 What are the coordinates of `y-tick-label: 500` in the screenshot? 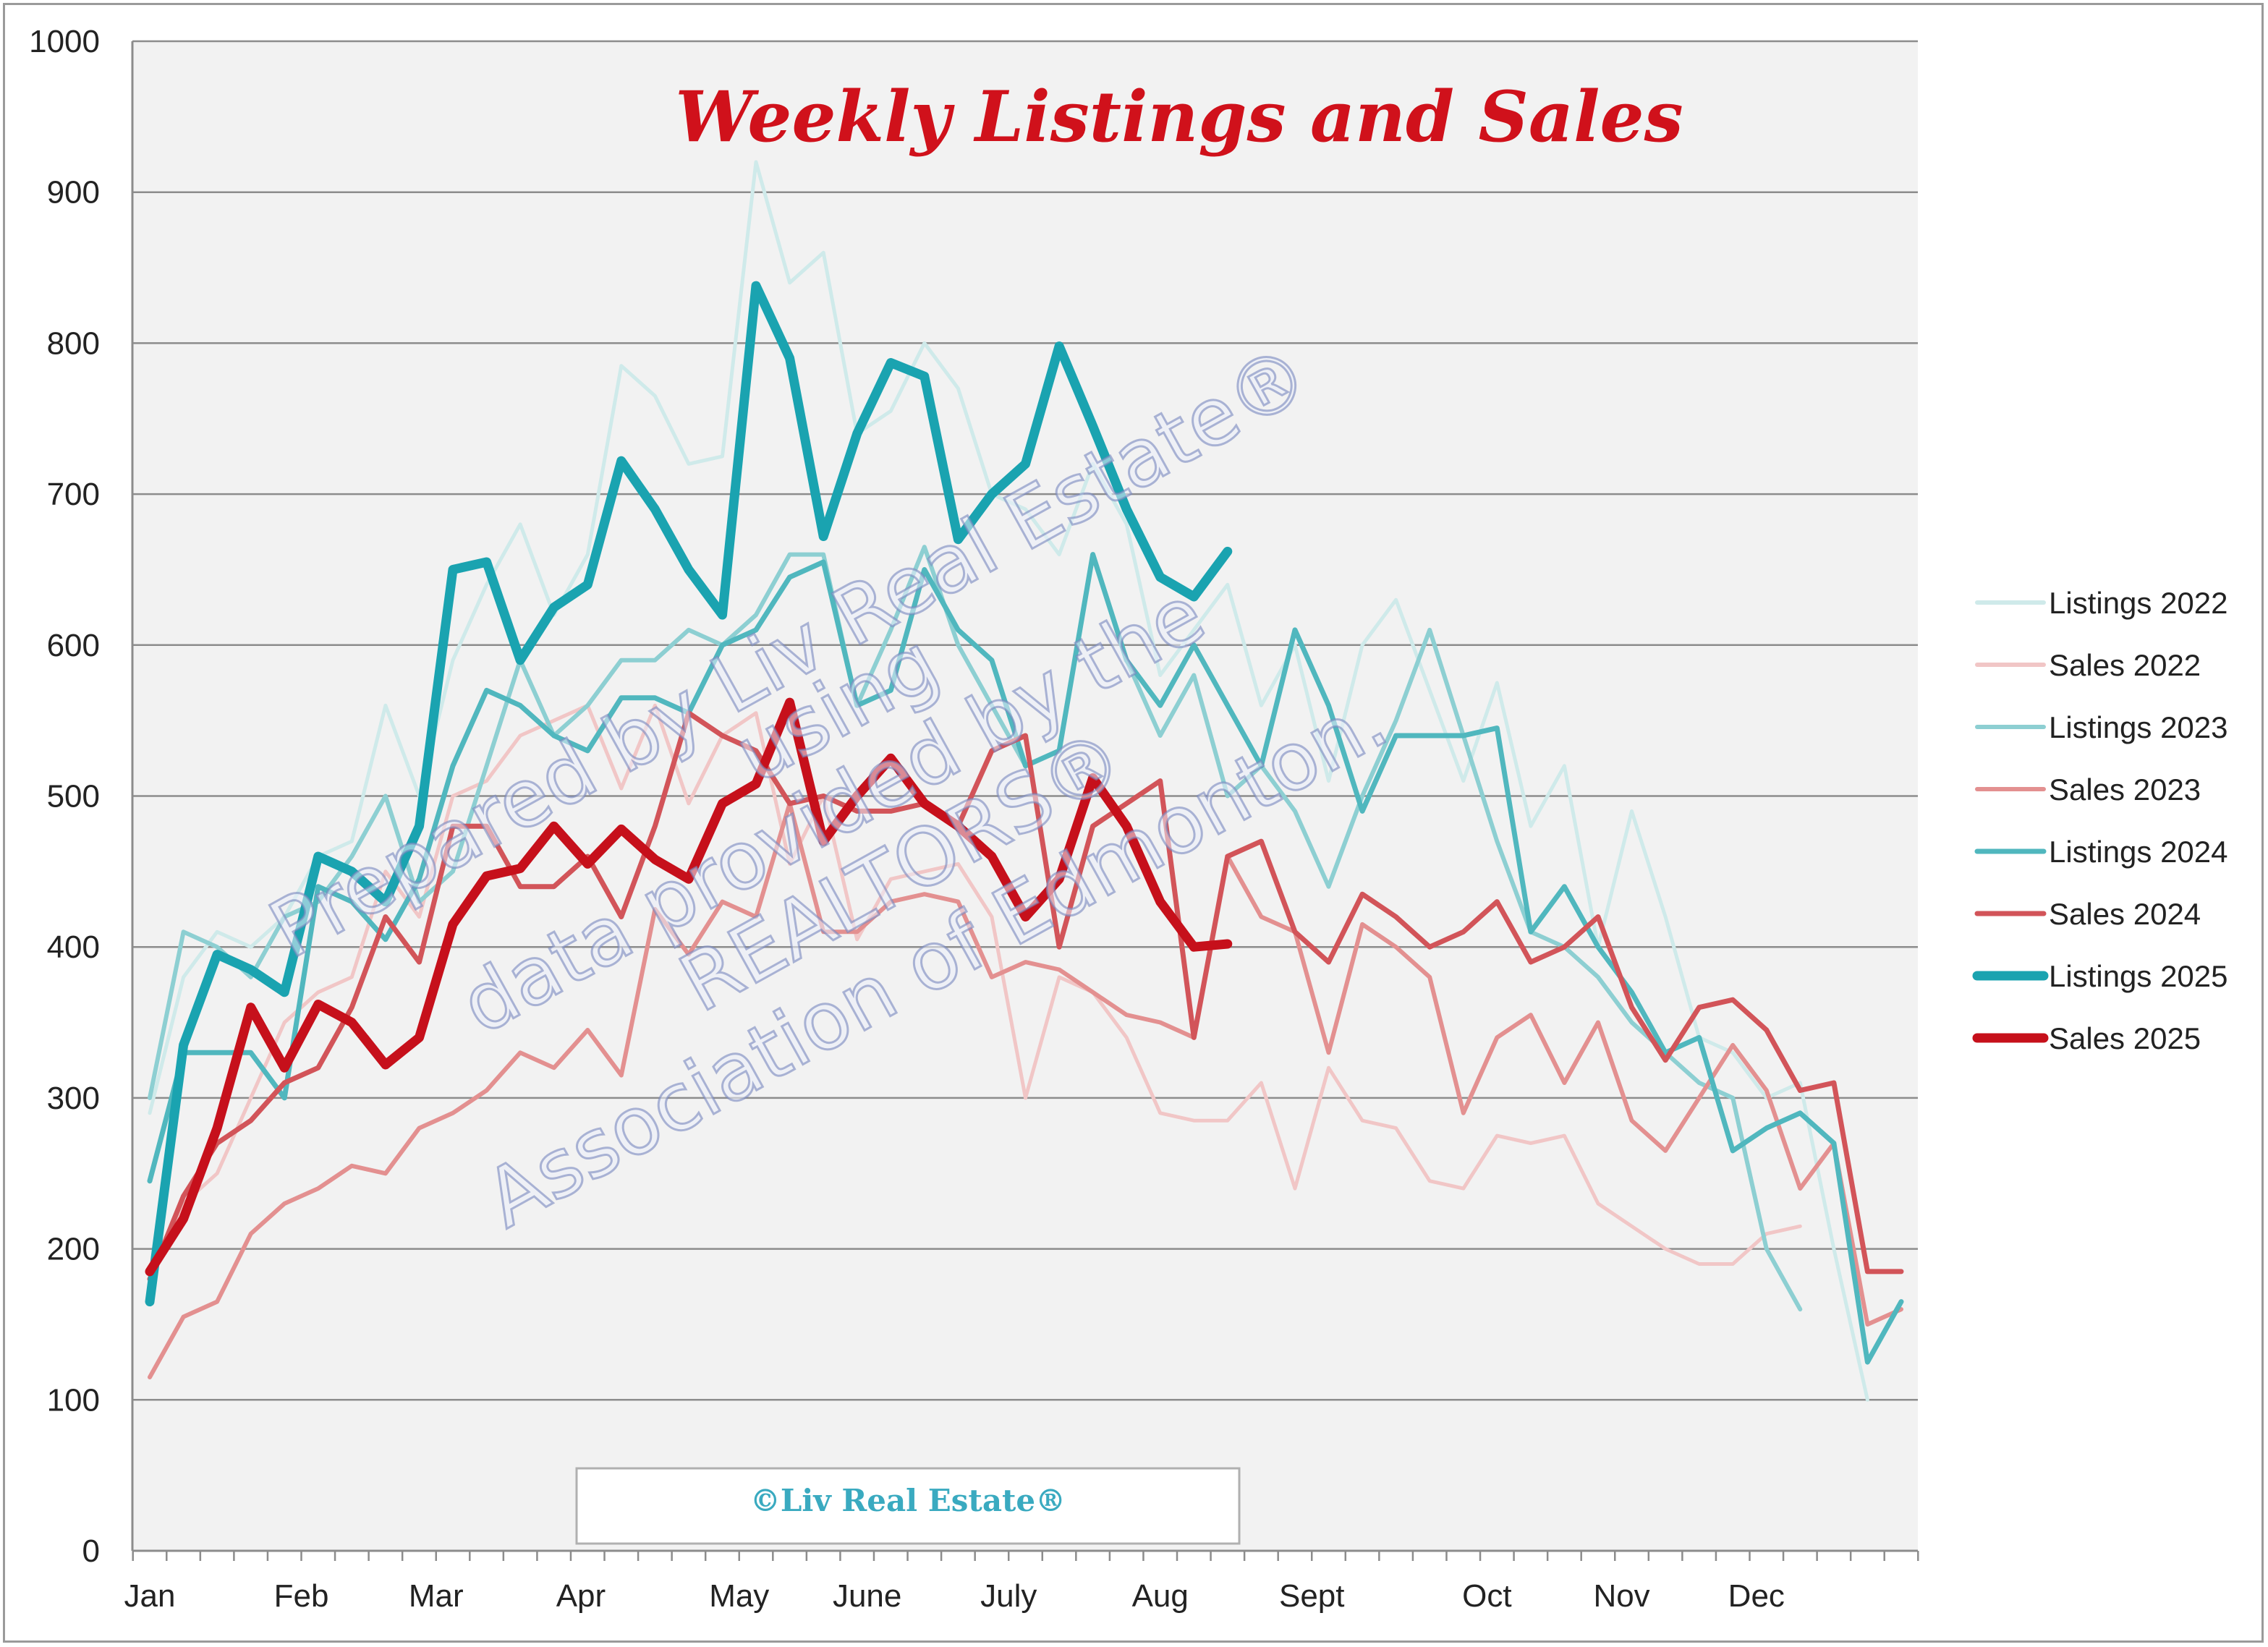 It's located at (73, 796).